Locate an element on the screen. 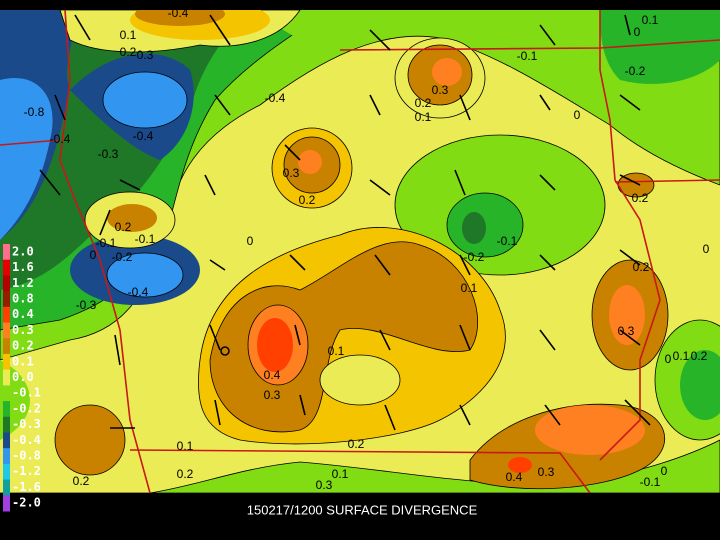  legend-label: -1.6 is located at coordinates (26, 487).